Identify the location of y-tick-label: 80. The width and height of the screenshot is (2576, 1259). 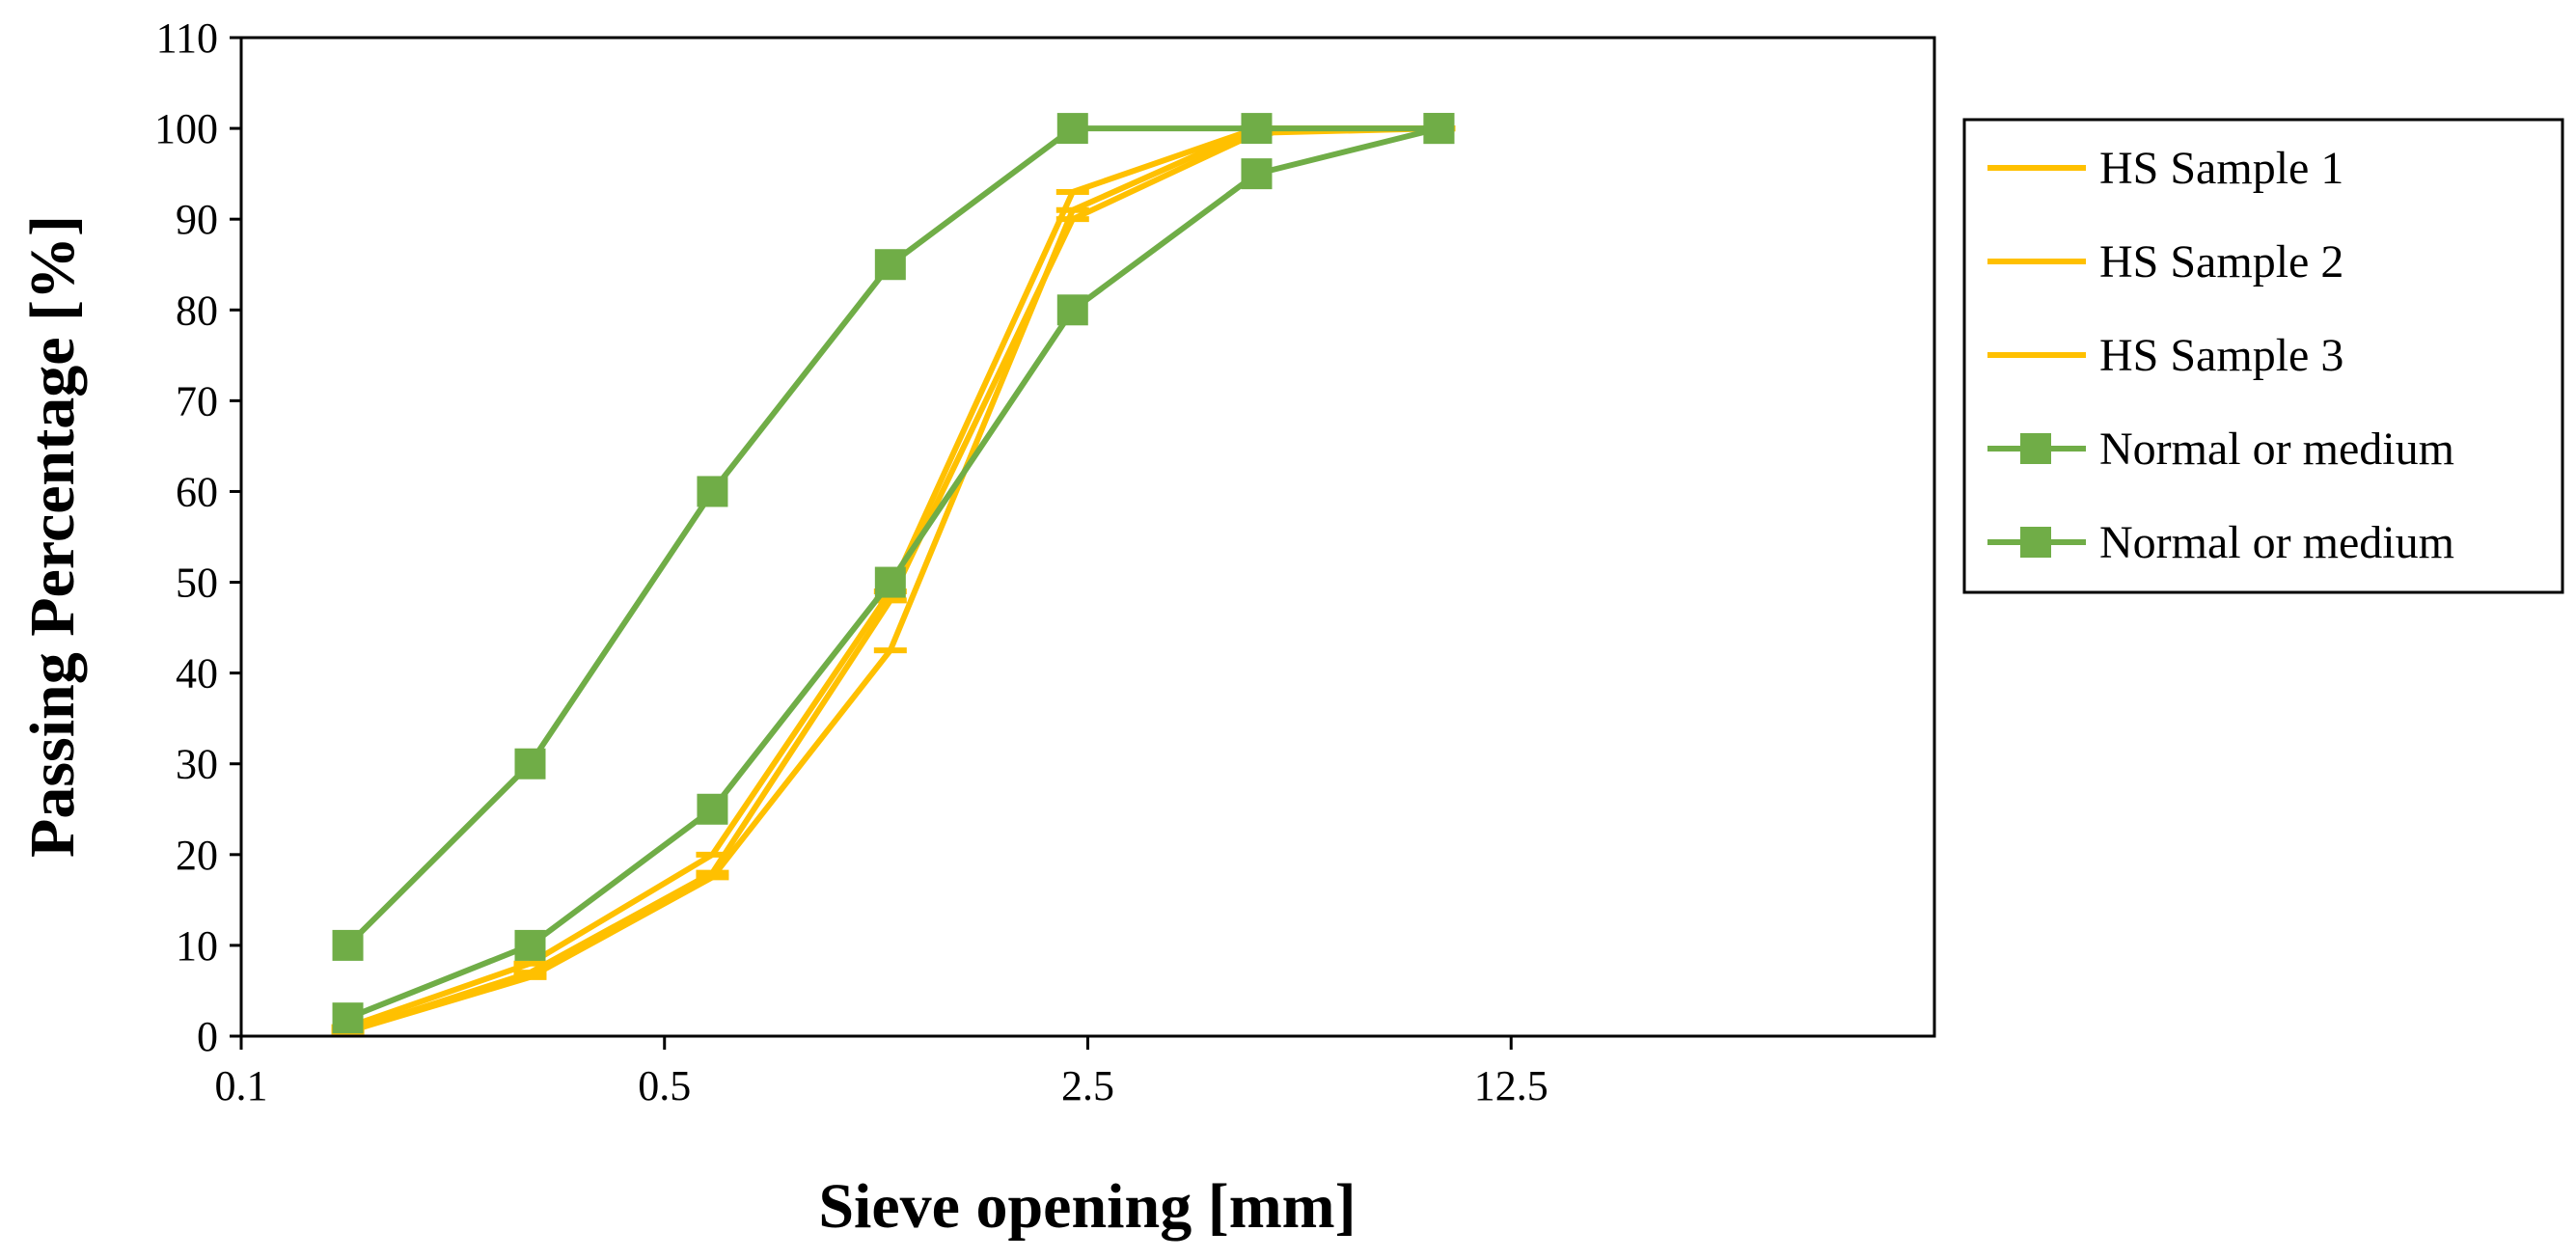
(197, 310).